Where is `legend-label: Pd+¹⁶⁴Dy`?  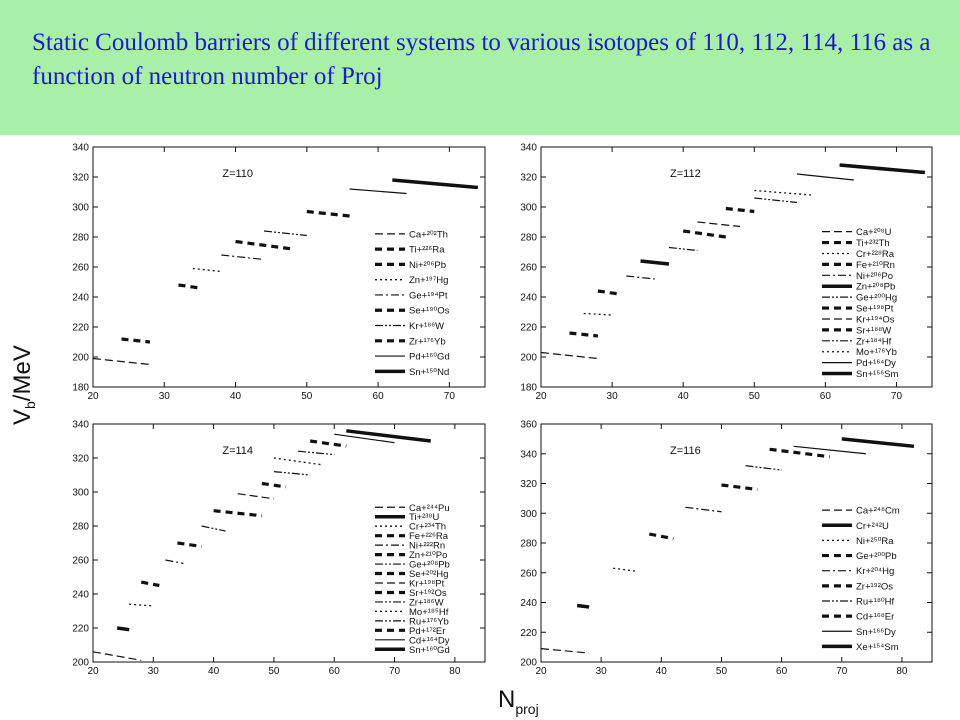
legend-label: Pd+¹⁶⁴Dy is located at coordinates (876, 363).